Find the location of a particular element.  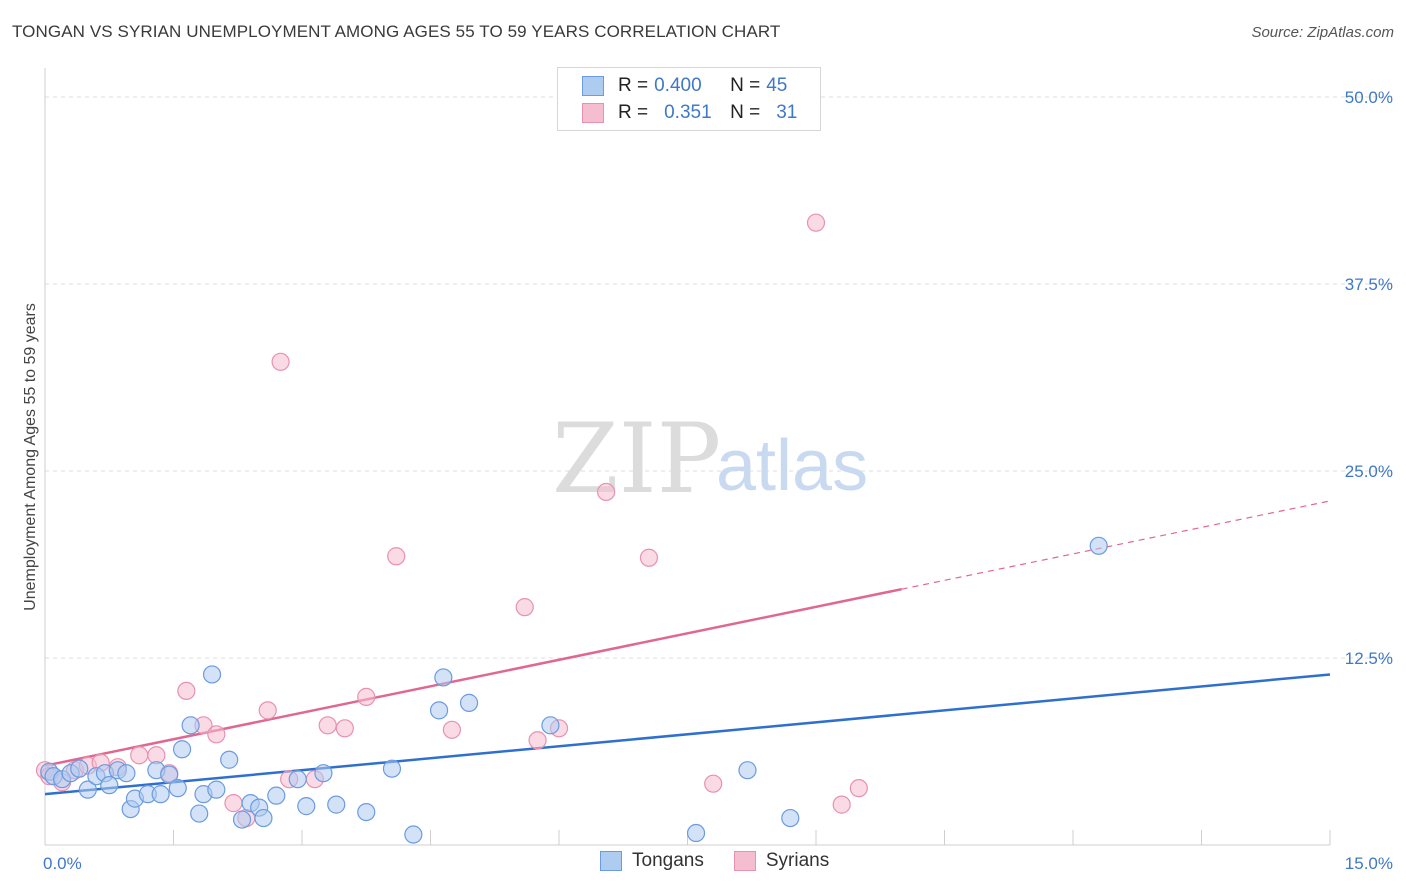

legend-n-value: 45 is located at coordinates (777, 85).